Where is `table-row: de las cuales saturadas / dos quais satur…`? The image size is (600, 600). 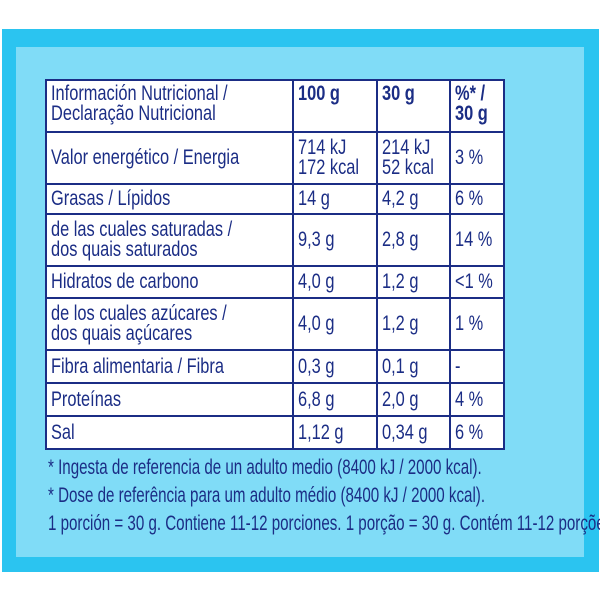 table-row: de las cuales saturadas / dos quais satur… is located at coordinates (275, 240).